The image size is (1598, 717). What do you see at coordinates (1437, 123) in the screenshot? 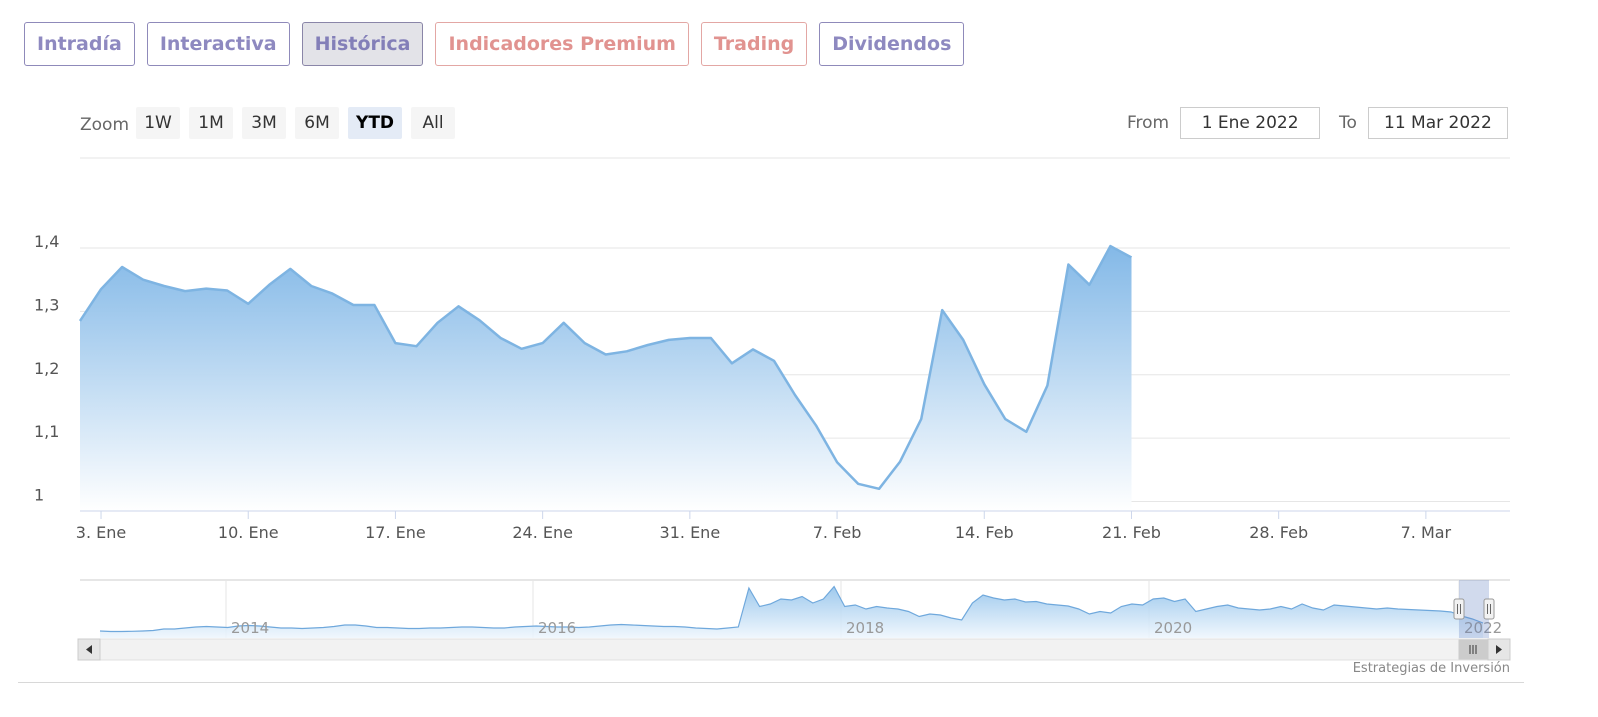
I see `to-date-input: 11 Mar 2022` at bounding box center [1437, 123].